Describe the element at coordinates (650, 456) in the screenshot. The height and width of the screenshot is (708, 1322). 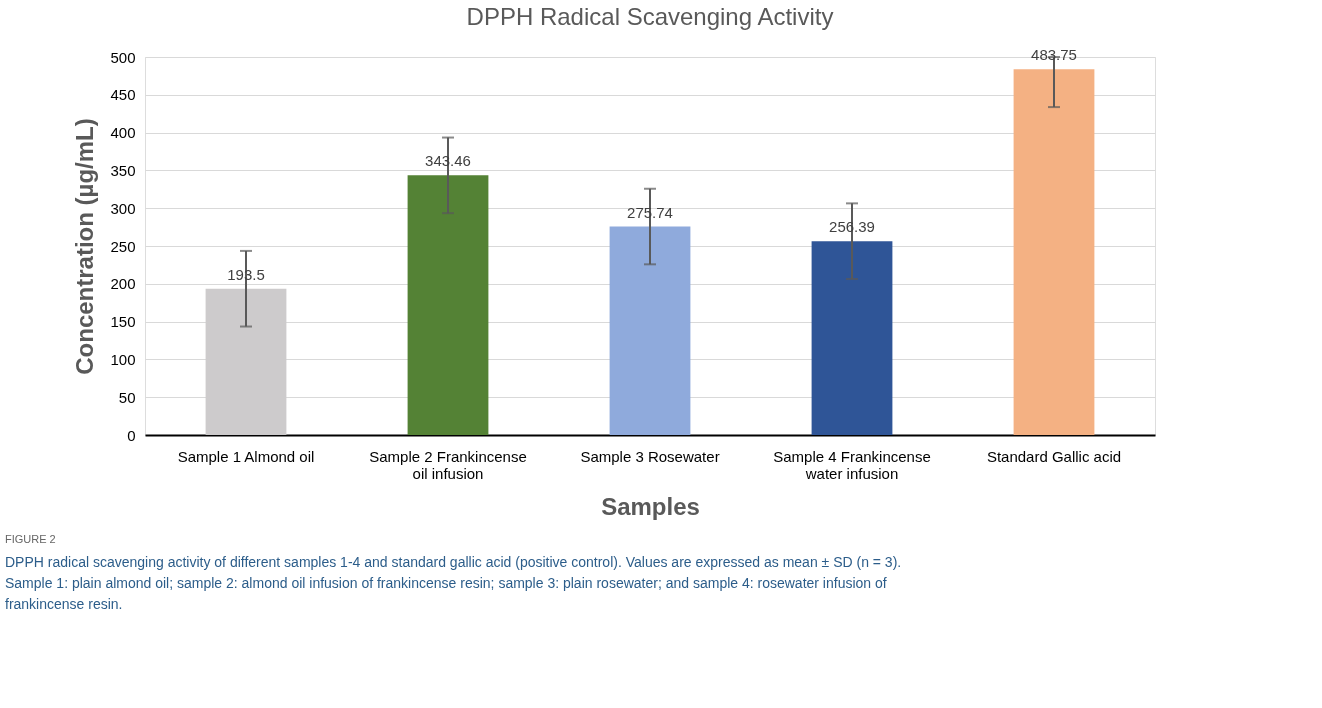
I see `x-tick-label: Sample 3 Rosewater` at that location.